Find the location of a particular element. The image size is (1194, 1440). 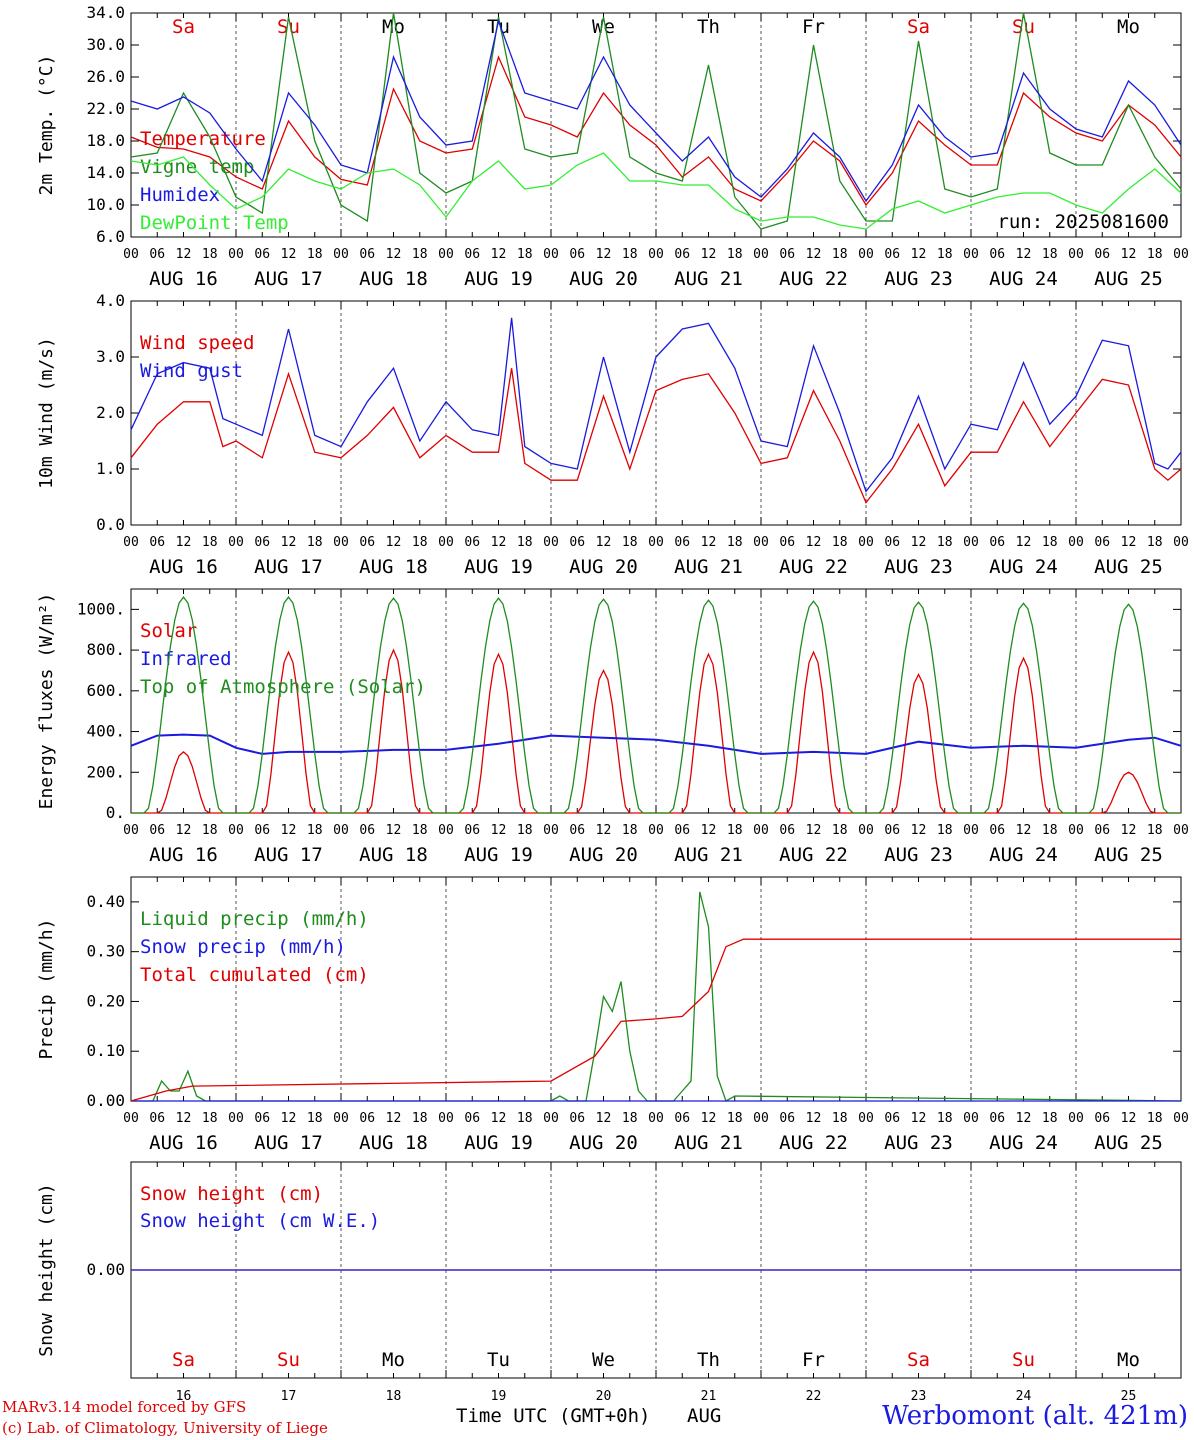

weekday-label: Fr is located at coordinates (813, 1360).